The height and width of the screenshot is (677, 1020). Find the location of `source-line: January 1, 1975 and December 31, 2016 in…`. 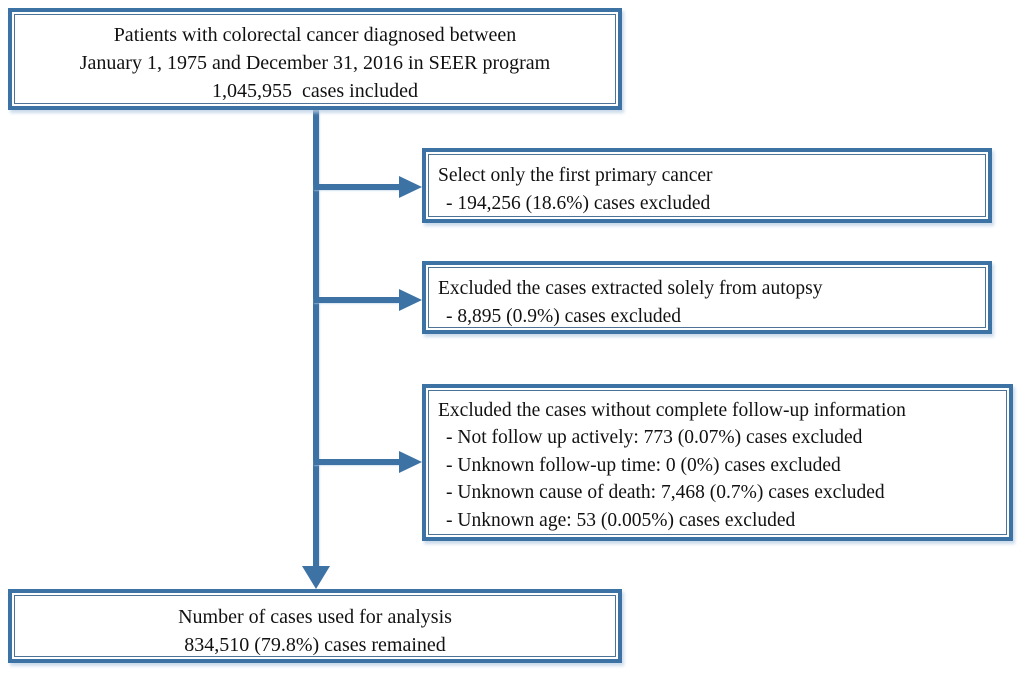

source-line: January 1, 1975 and December 31, 2016 in… is located at coordinates (315, 63).